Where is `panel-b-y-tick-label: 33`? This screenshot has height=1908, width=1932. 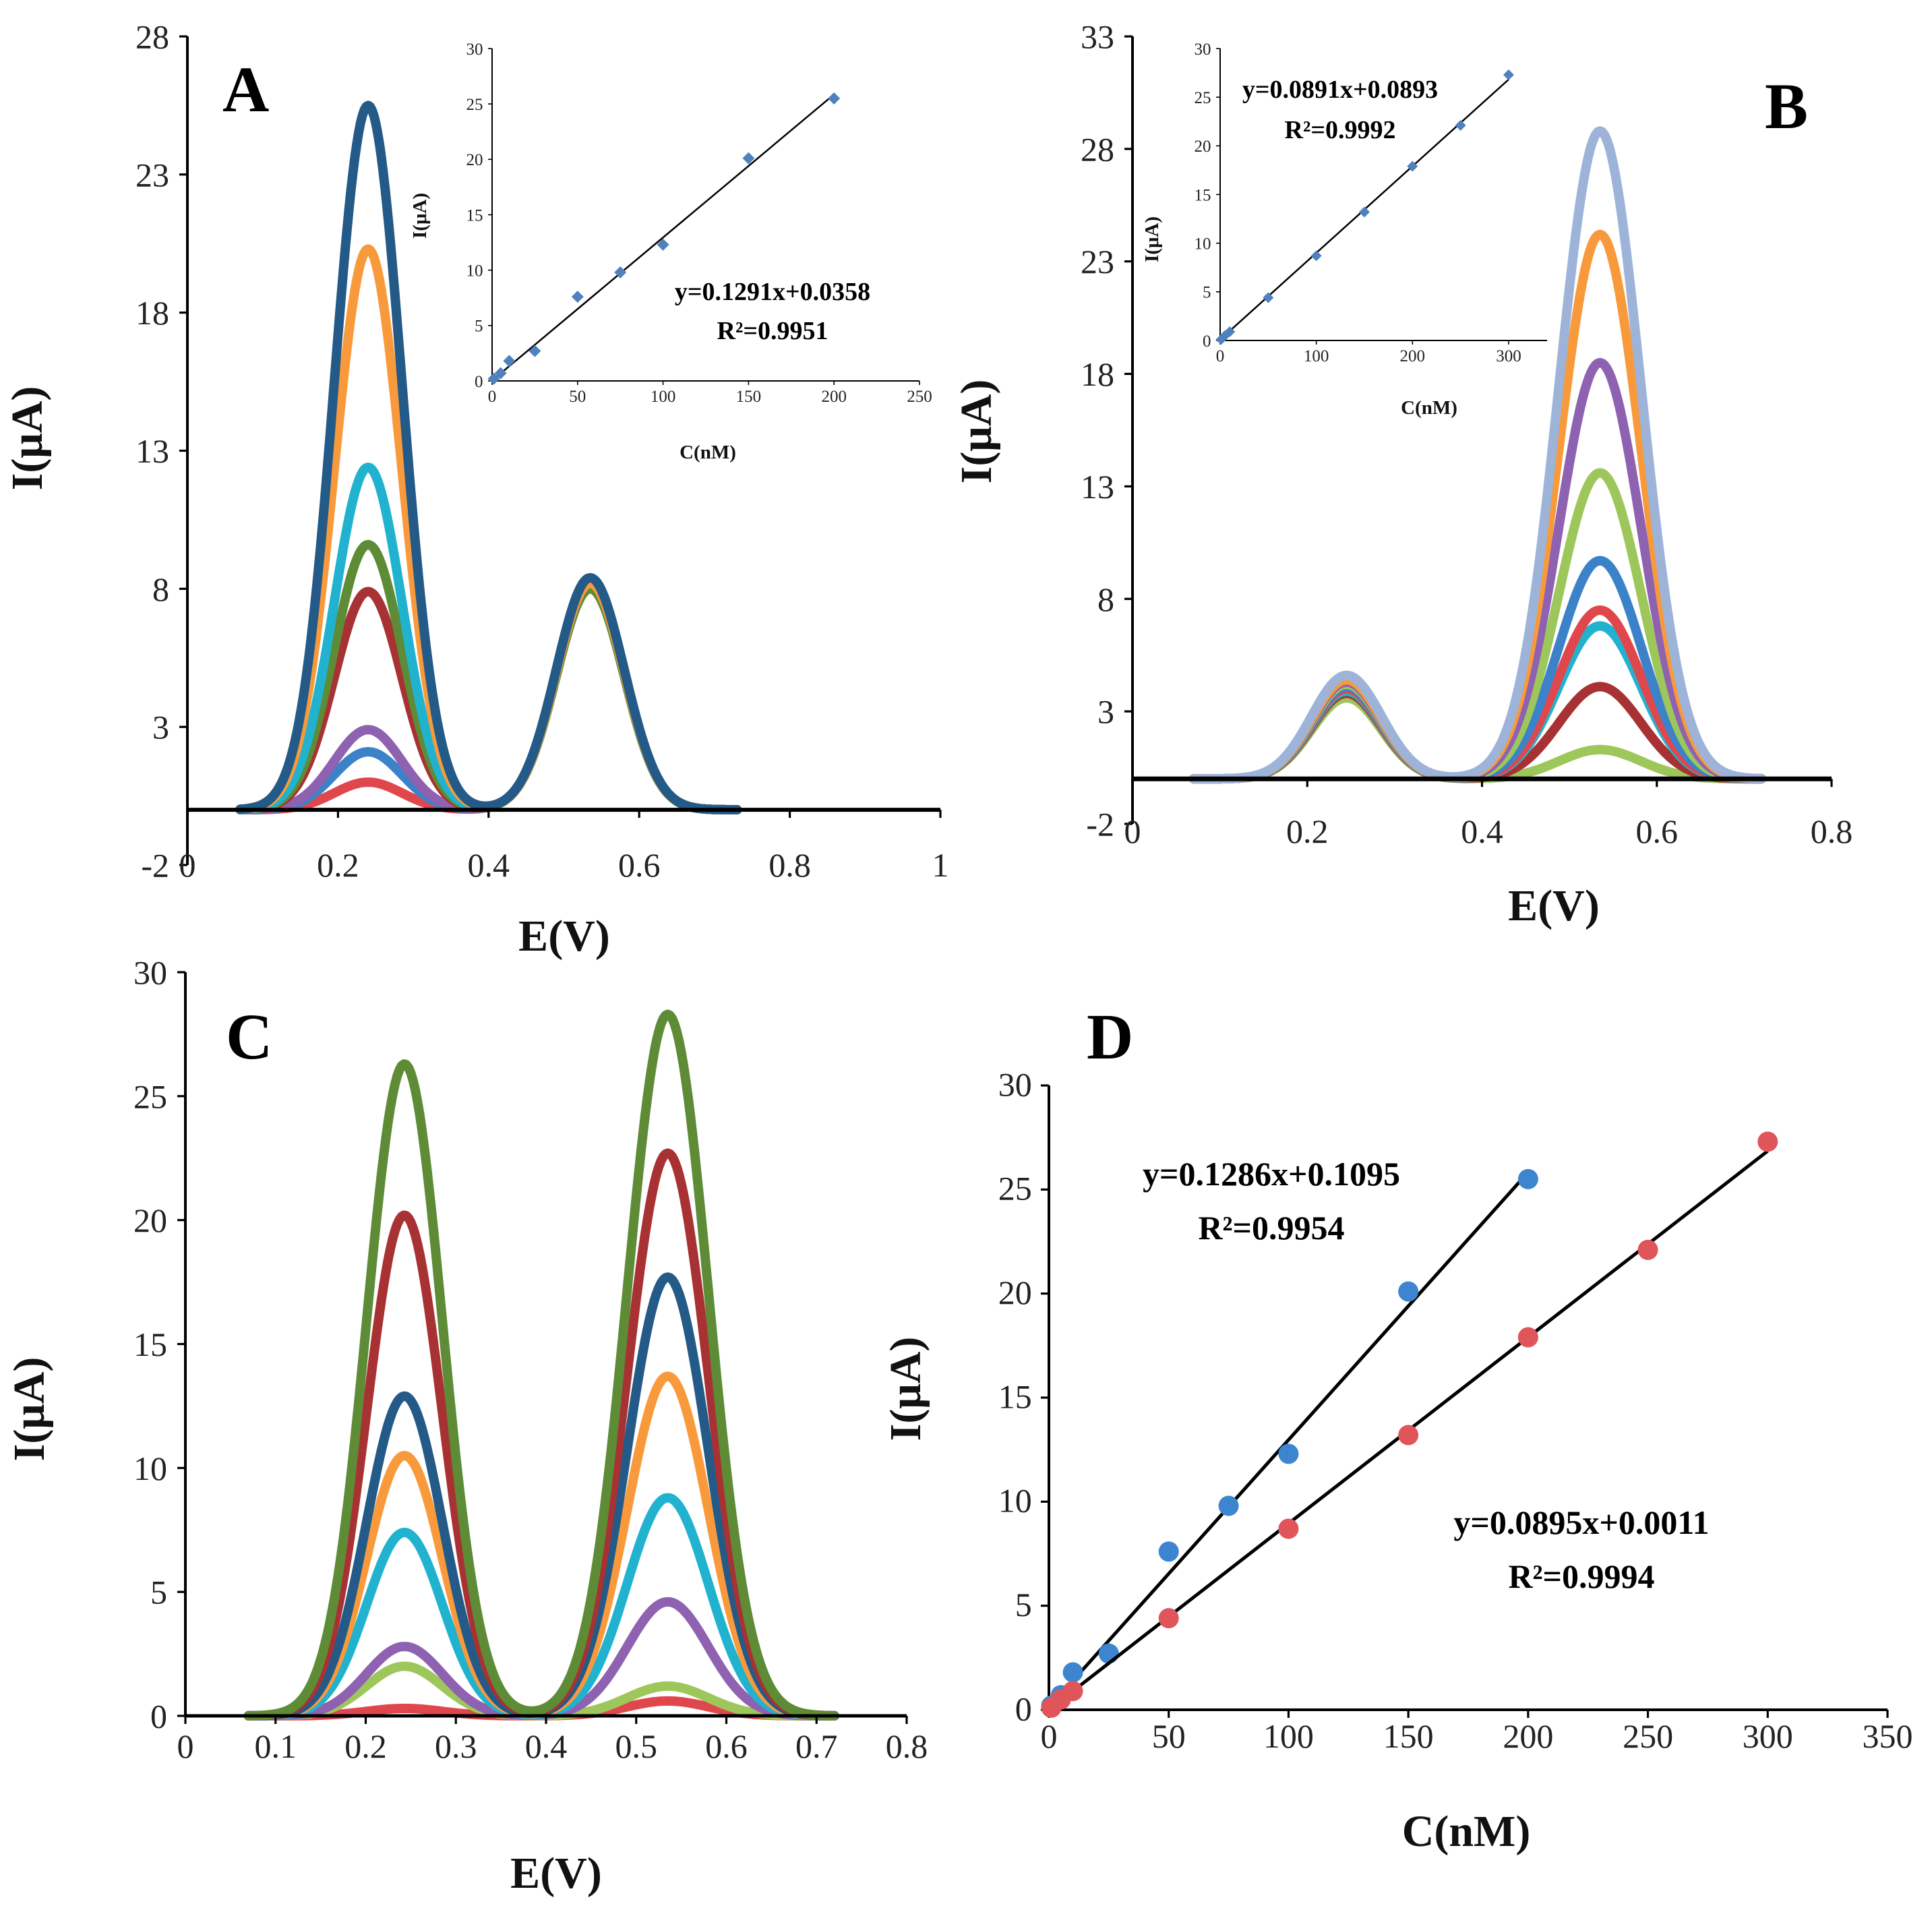
panel-b-y-tick-label: 33 is located at coordinates (1097, 37).